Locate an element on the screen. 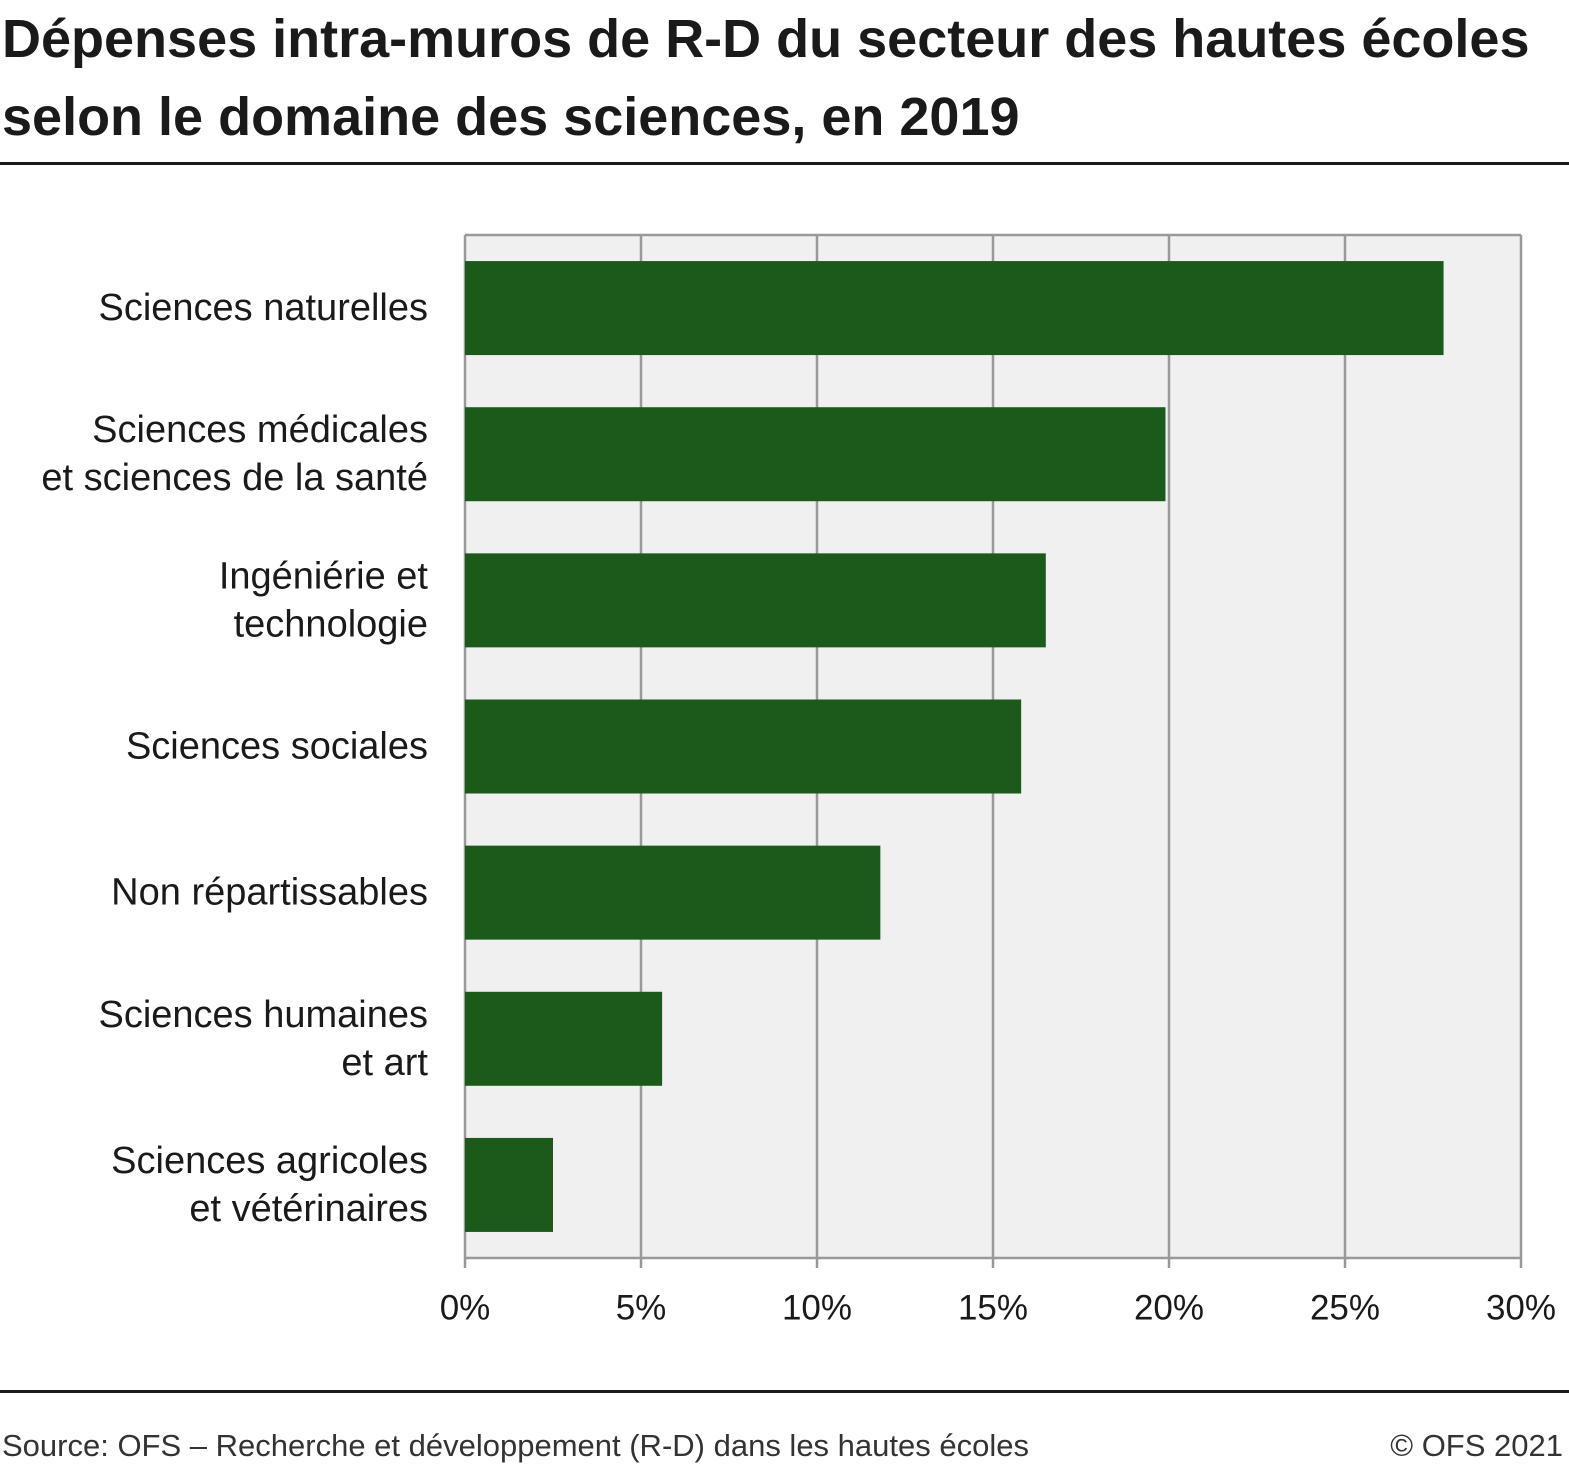 Image resolution: width=1569 pixels, height=1468 pixels. category-label-3: Sciences sociales is located at coordinates (277, 747).